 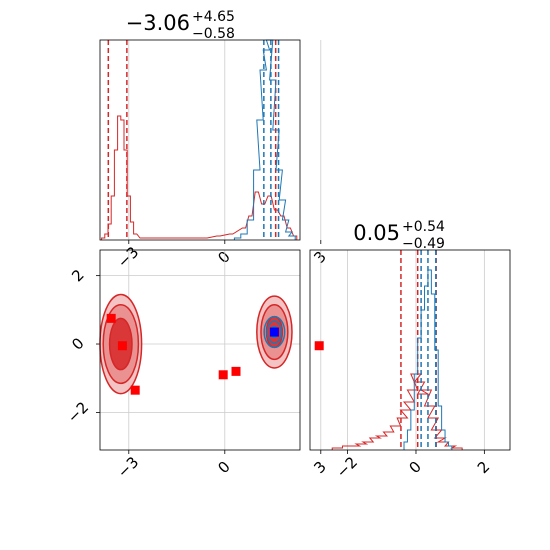 What do you see at coordinates (376, 233) in the screenshot?
I see `panel-title-value: 0.05` at bounding box center [376, 233].